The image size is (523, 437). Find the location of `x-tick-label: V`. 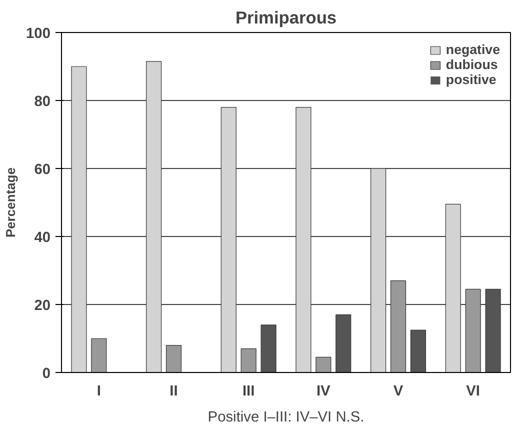

x-tick-label: V is located at coordinates (398, 392).